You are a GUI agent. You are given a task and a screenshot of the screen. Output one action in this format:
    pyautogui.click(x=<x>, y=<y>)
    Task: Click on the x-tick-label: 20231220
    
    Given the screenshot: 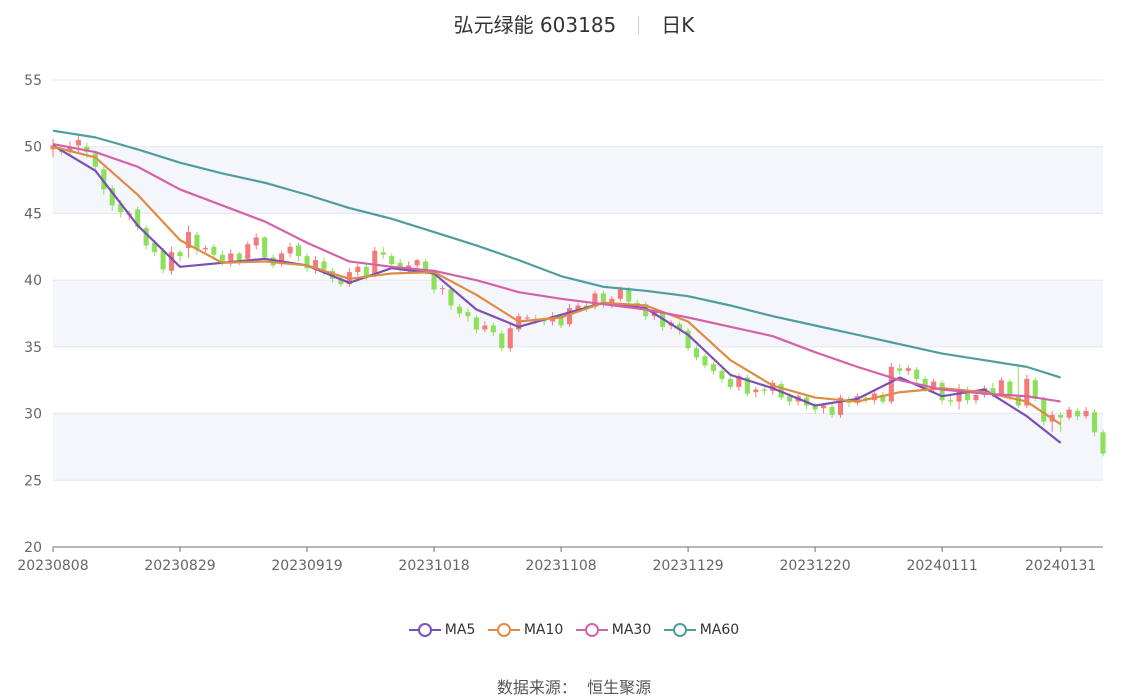 What is the action you would take?
    pyautogui.click(x=814, y=566)
    